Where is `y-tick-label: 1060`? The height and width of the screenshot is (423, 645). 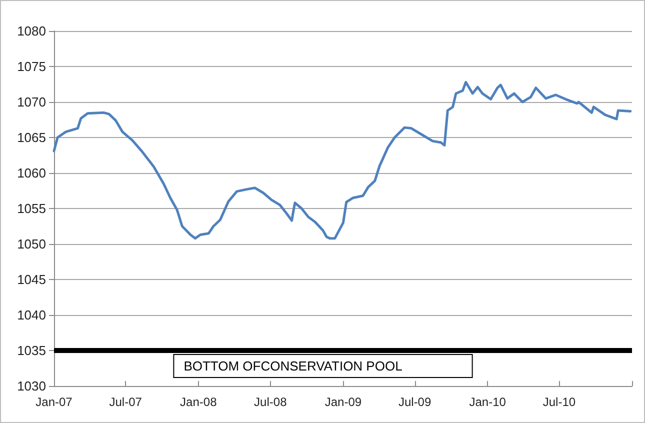
y-tick-label: 1060 is located at coordinates (31, 173).